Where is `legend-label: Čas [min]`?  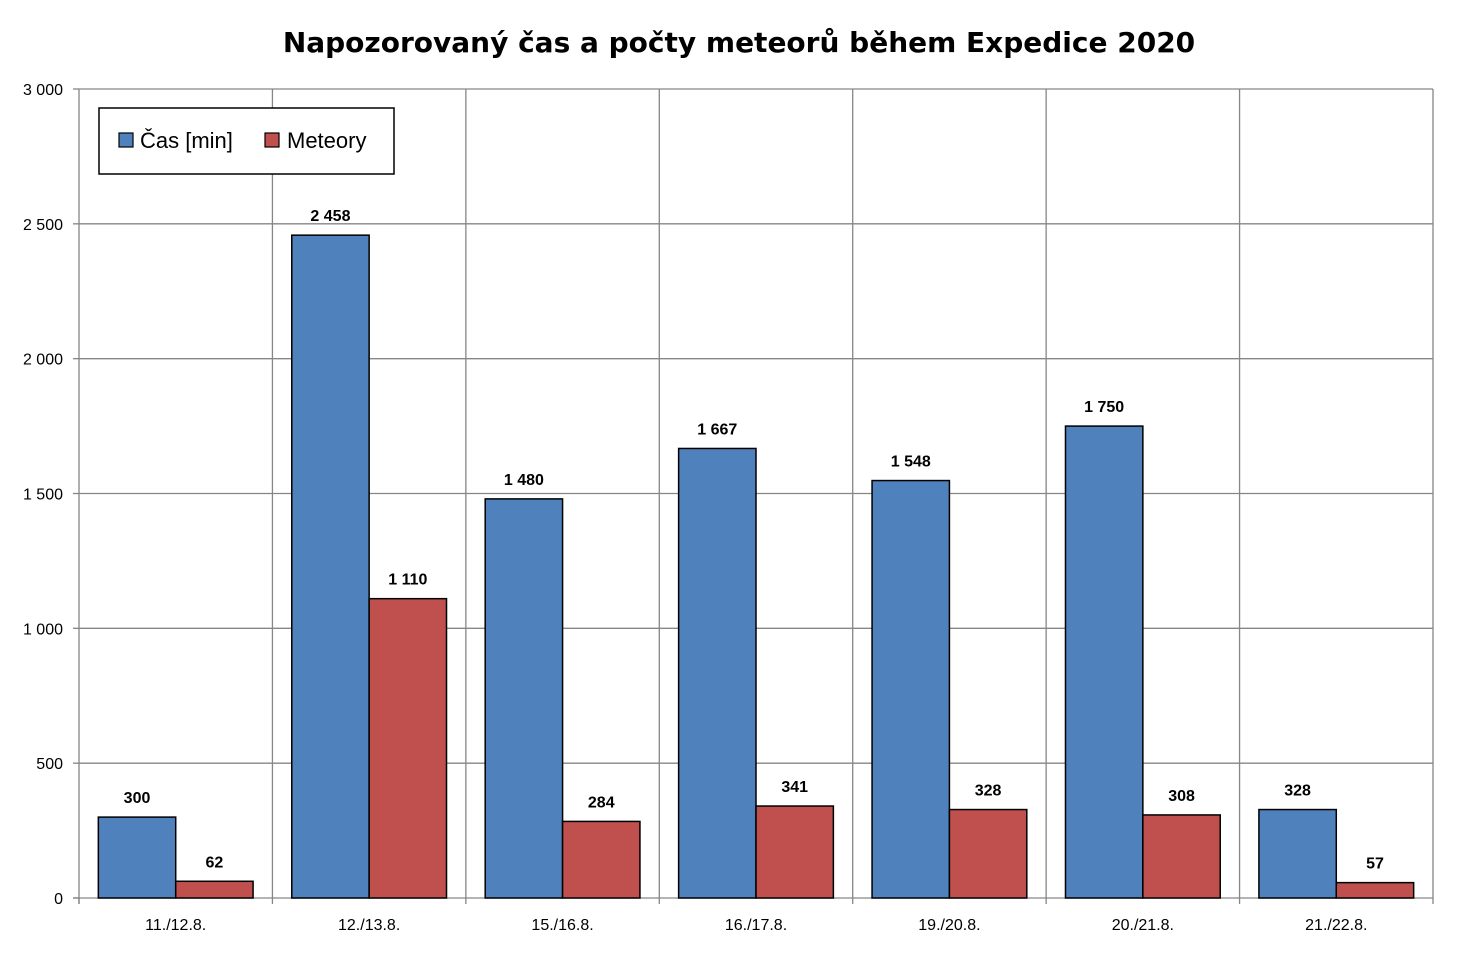 legend-label: Čas [min] is located at coordinates (186, 140).